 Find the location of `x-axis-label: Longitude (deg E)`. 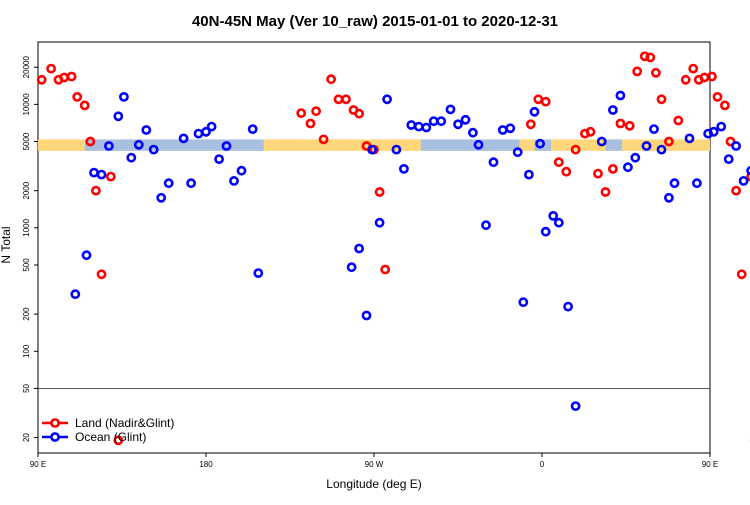

x-axis-label: Longitude (deg E) is located at coordinates (373, 484).